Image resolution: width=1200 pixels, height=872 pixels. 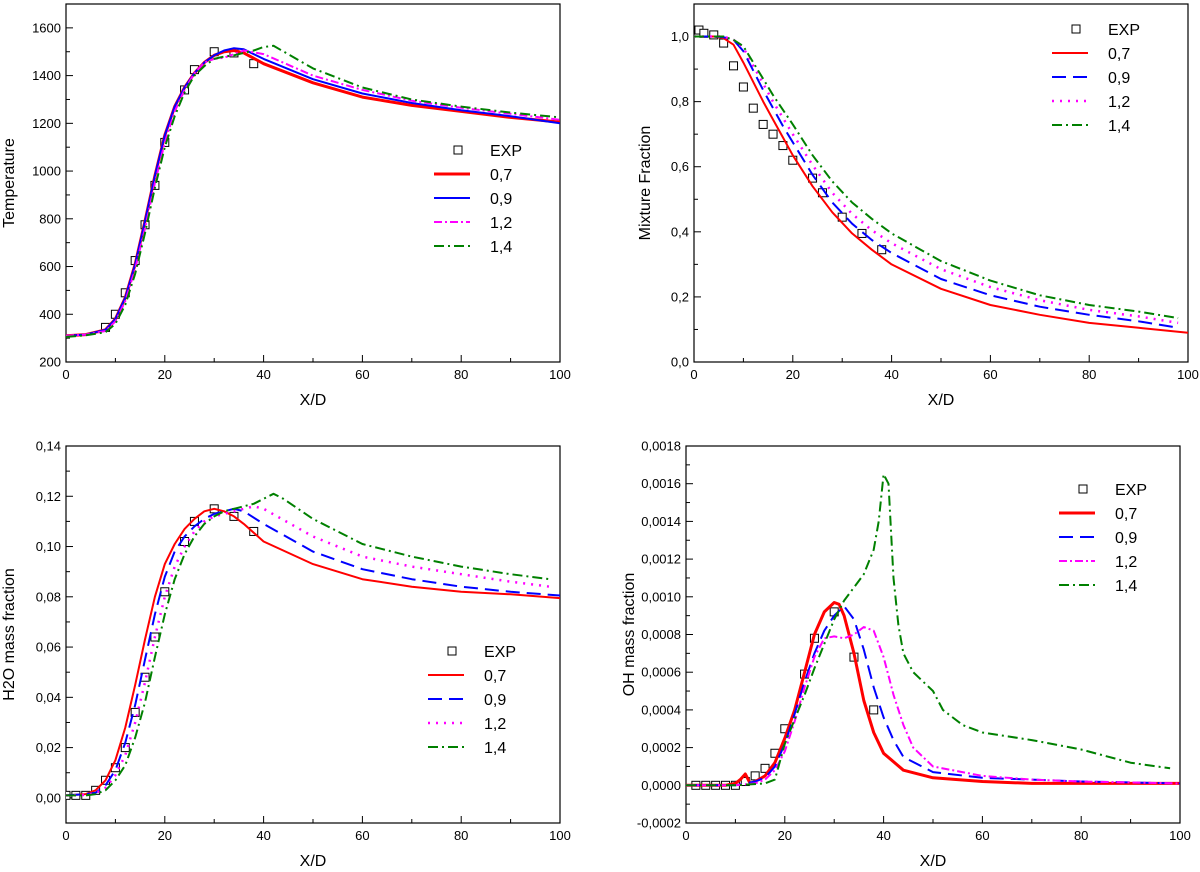 What do you see at coordinates (46, 171) in the screenshot?
I see `y-tick-label: 1000` at bounding box center [46, 171].